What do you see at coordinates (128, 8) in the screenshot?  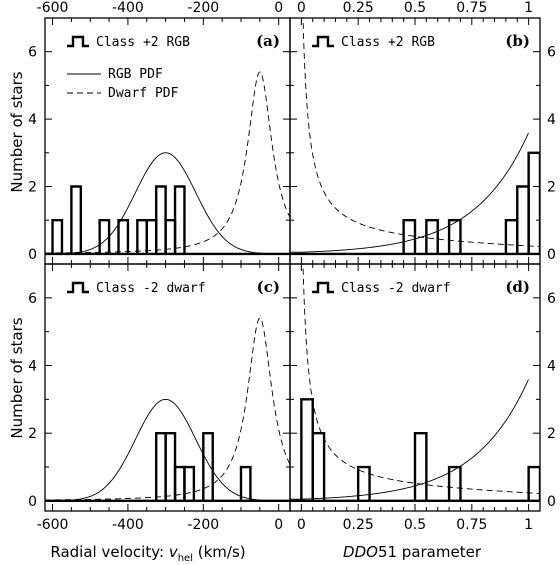 I see `x-tick-label-top: -400` at bounding box center [128, 8].